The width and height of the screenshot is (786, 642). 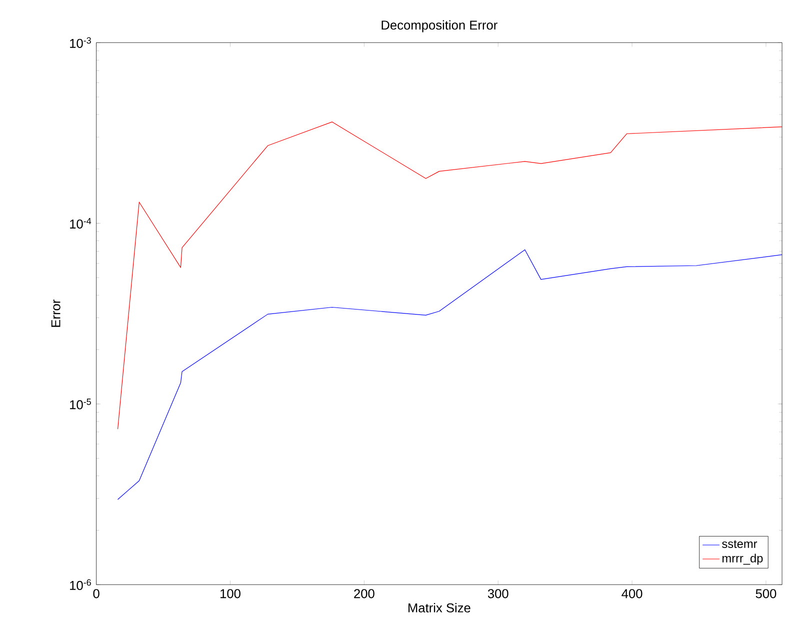 I want to click on y-axis-title: Error, so click(x=55, y=313).